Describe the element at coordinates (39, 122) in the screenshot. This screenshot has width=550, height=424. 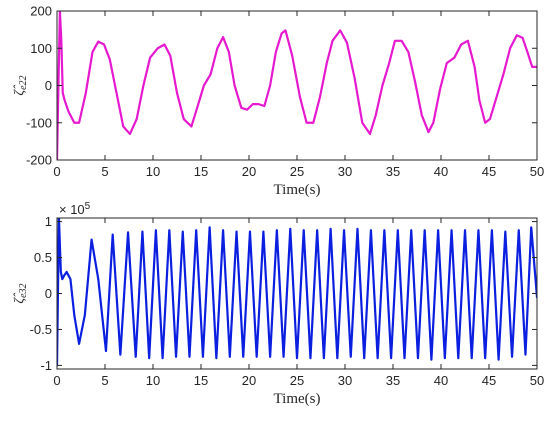
I see `y-tick-label: -100` at that location.